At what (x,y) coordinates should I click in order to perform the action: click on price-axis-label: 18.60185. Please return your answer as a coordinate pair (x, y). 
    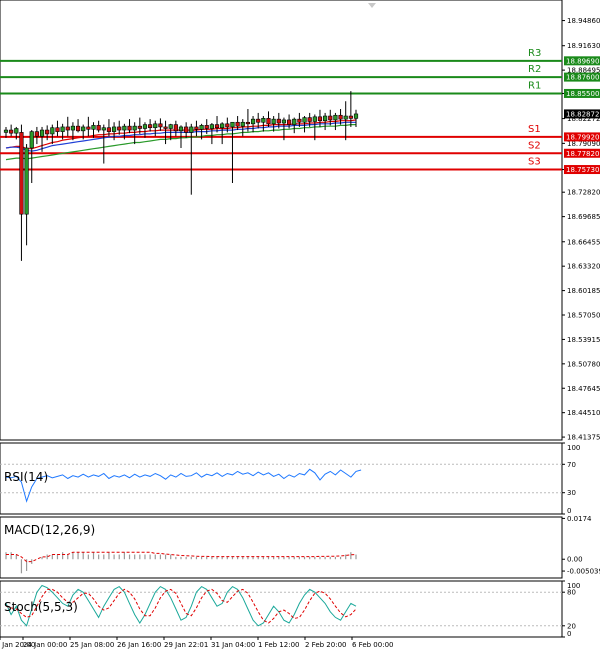
    Looking at the image, I should click on (583, 291).